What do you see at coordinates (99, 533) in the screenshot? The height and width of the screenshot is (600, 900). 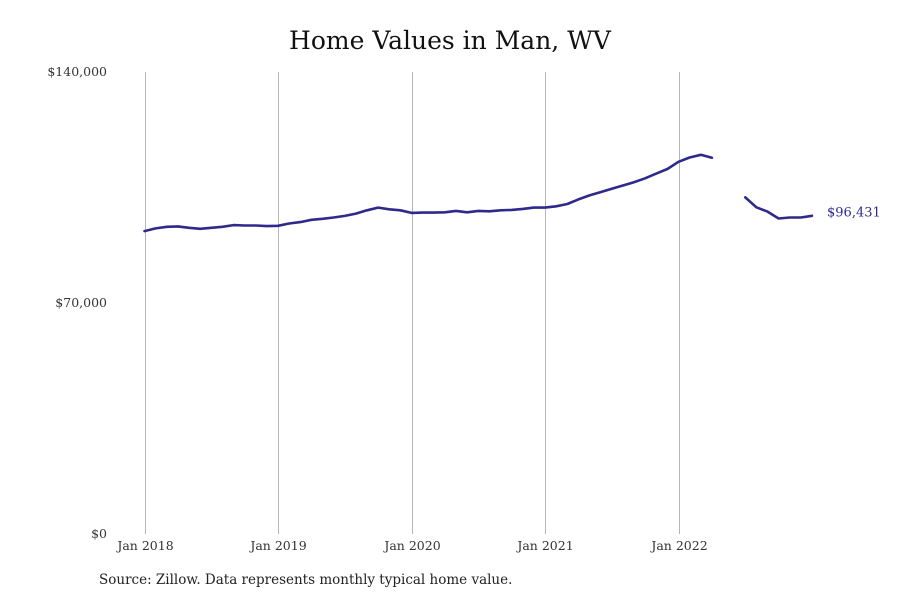 I see `y-tick-label: $0` at bounding box center [99, 533].